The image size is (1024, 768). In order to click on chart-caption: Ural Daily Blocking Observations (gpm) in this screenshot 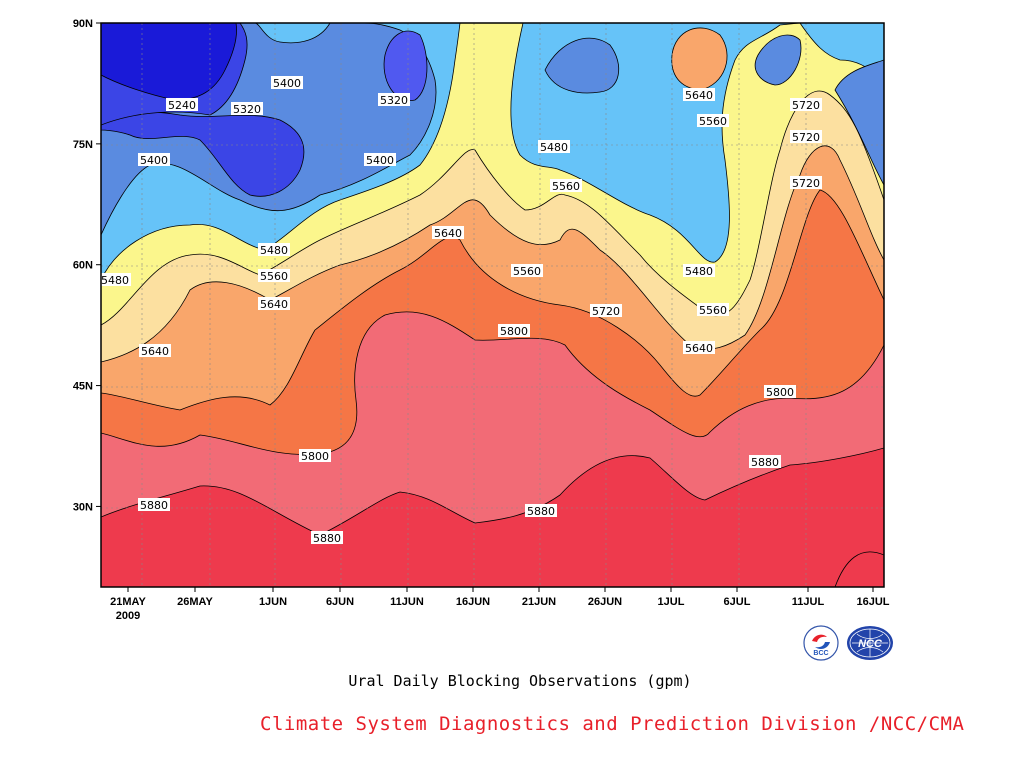, I will do `click(520, 681)`.